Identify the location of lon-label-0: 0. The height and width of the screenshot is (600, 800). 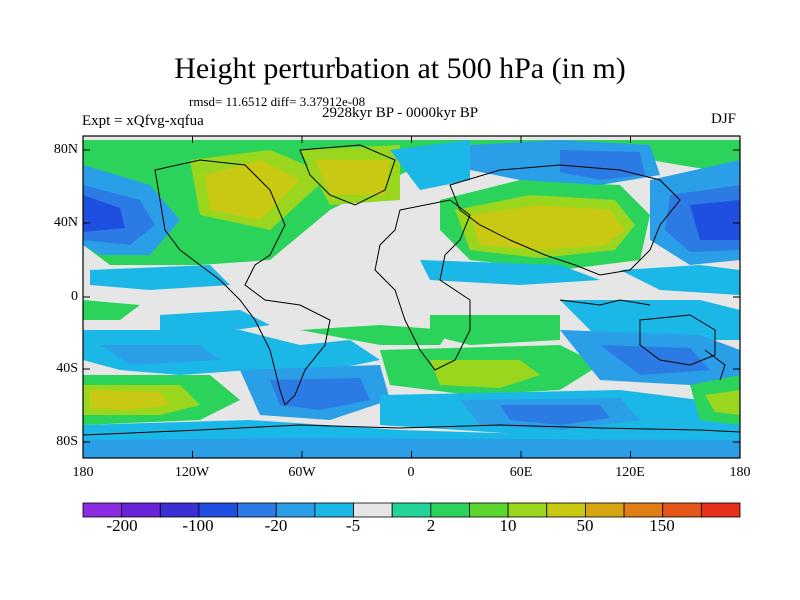
(411, 472).